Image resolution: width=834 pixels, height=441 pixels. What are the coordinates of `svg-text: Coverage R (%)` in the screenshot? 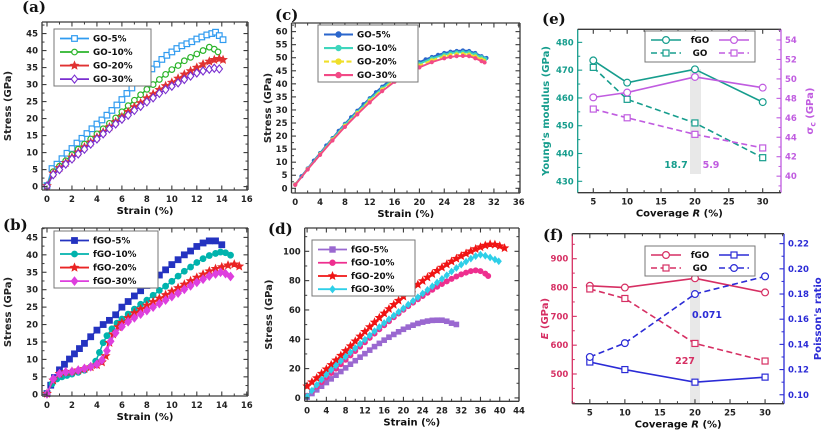 It's located at (678, 425).